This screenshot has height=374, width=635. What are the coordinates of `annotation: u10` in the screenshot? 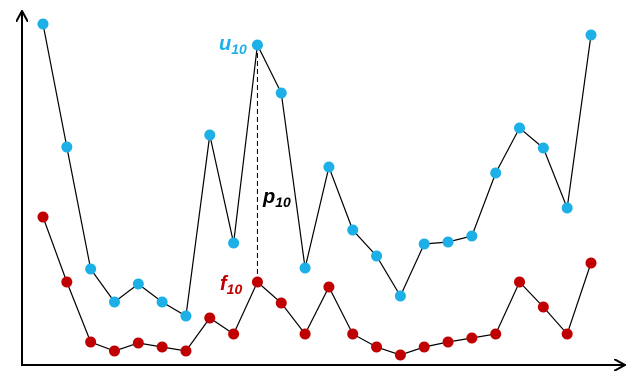 It's located at (233, 45).